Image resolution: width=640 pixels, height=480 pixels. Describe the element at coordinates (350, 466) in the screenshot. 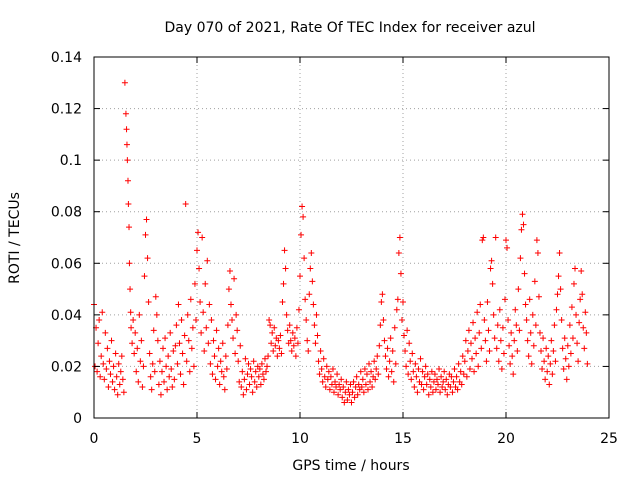

I see `x-axis-label: GPS time / hours` at that location.